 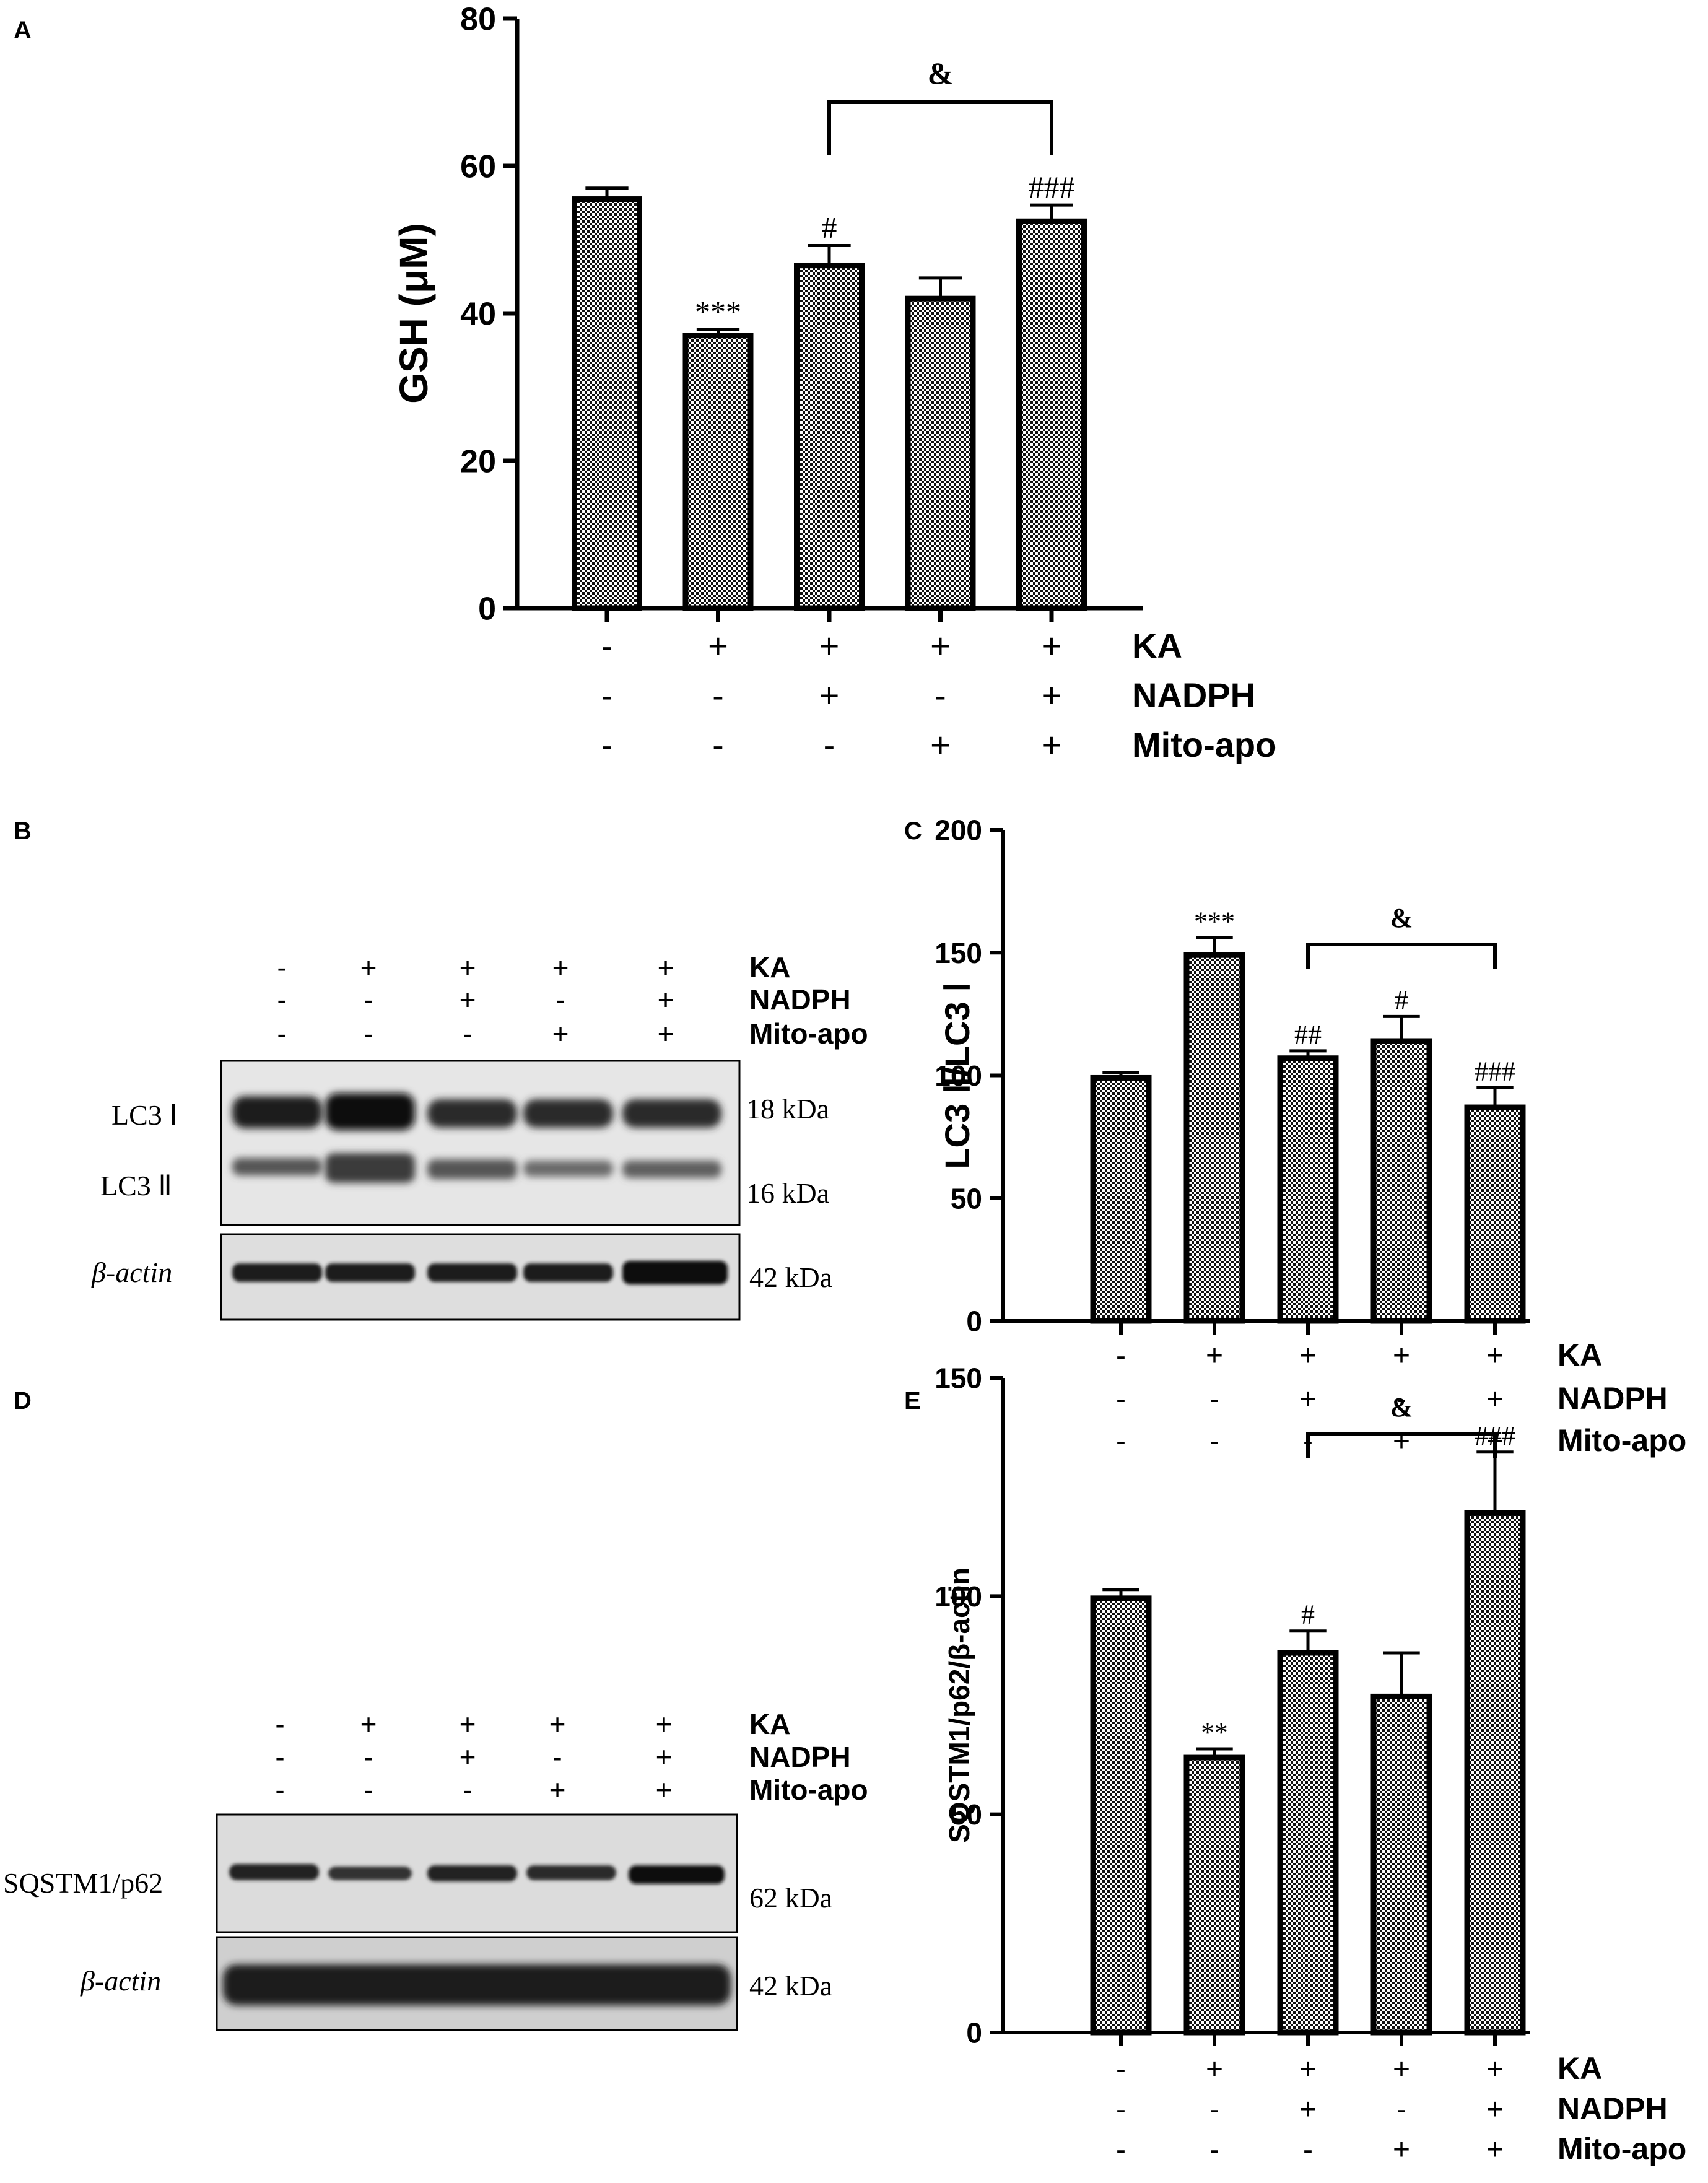 What do you see at coordinates (480, 1143) in the screenshot?
I see `blot-b-lc3-frame` at bounding box center [480, 1143].